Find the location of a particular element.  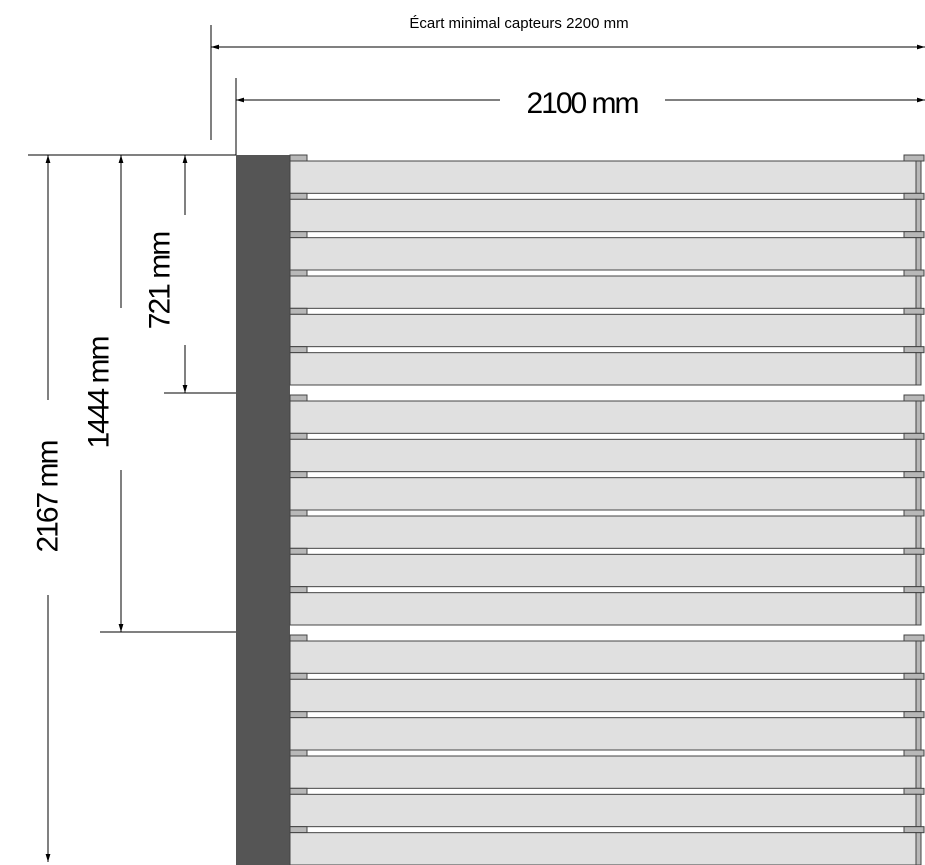

min-spacing-dimension: Écart minimal capteurs 2200 mm is located at coordinates (567, 77).